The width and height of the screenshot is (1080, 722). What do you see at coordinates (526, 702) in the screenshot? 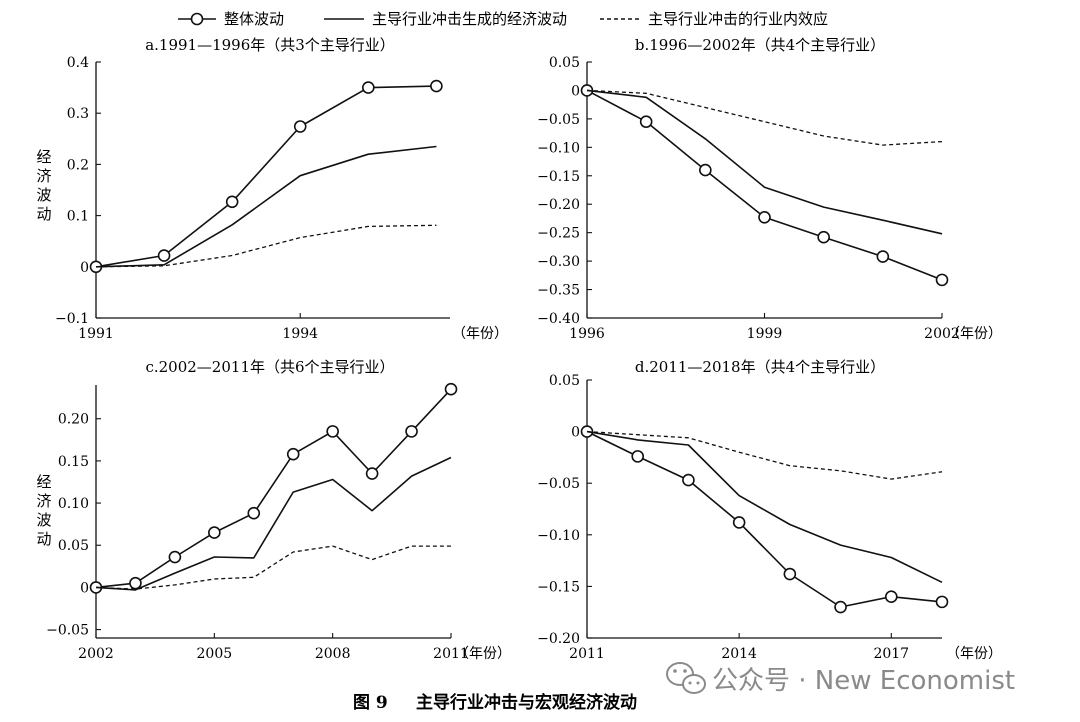
I see `caption-title: 主导行业冲击与宏观经济波动` at bounding box center [526, 702].